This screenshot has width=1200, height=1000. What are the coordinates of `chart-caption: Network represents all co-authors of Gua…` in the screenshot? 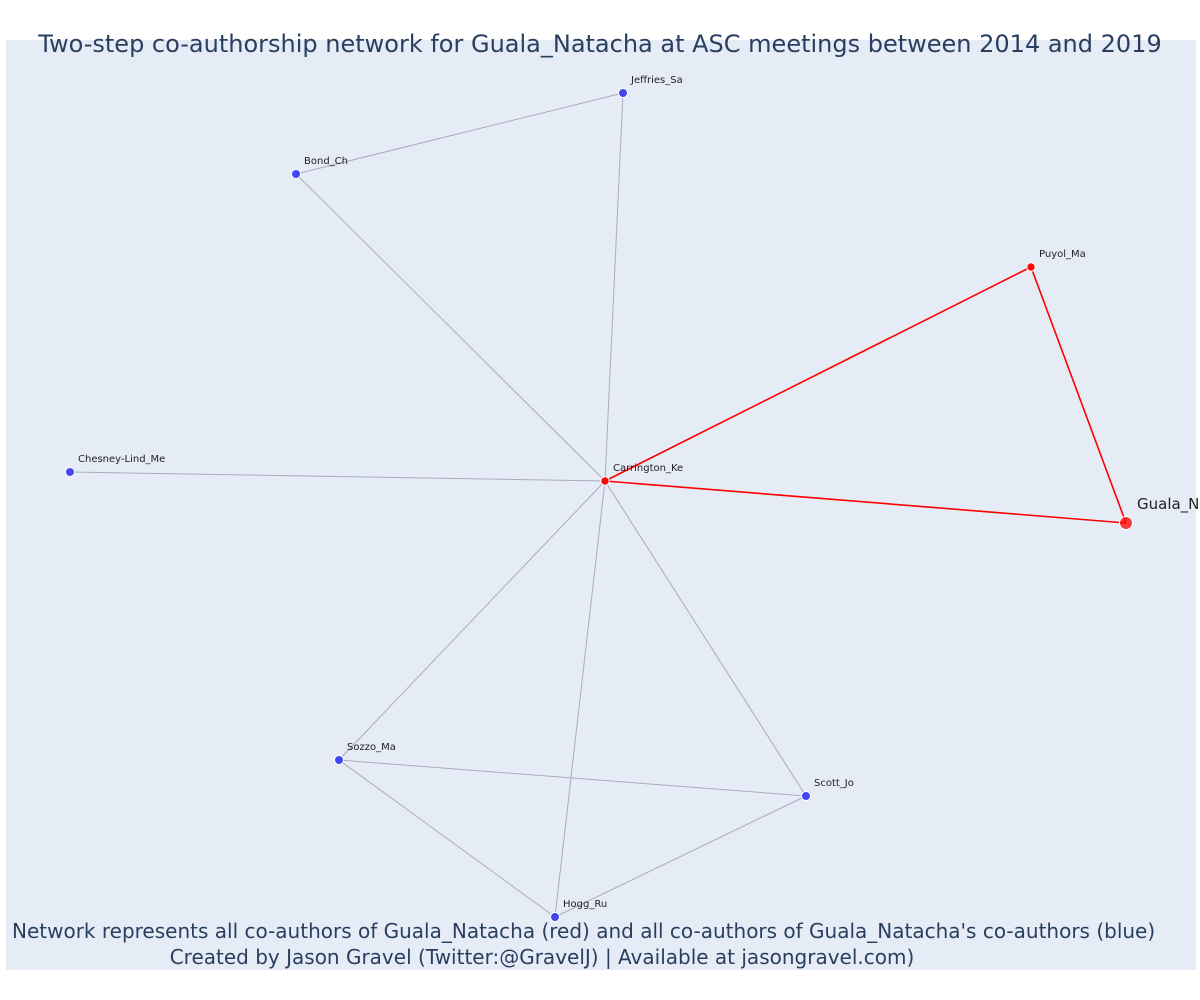 It's located at (584, 944).